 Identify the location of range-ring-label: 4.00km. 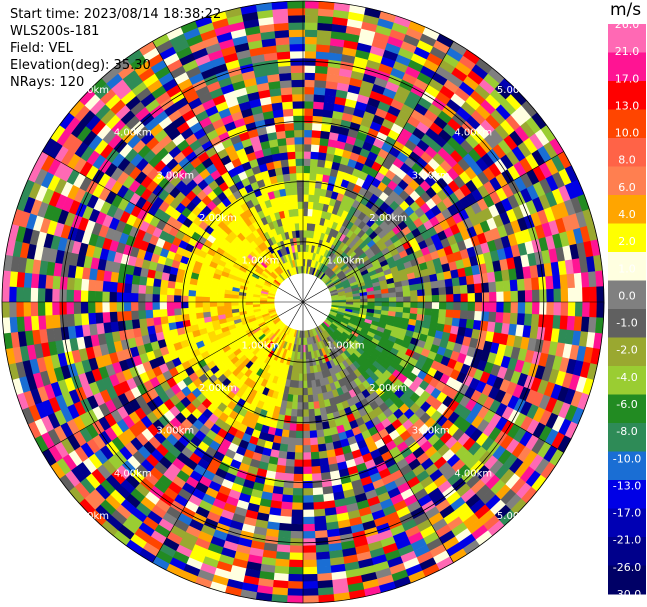
(473, 473).